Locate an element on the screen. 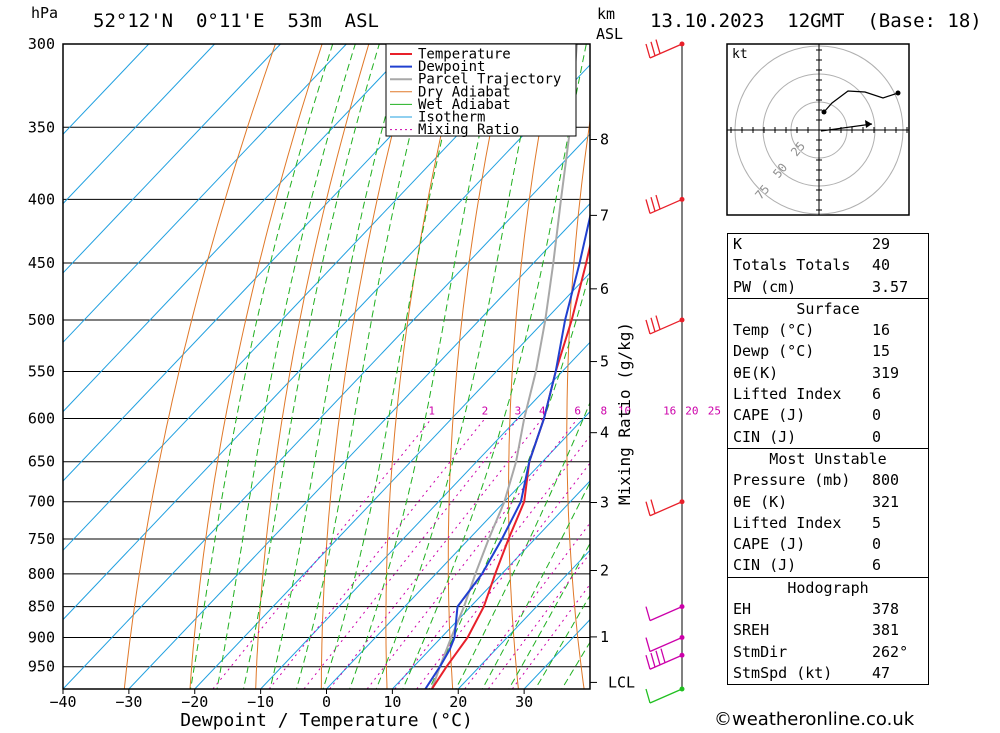  legend-label: Dry Adiabat is located at coordinates (464, 92).